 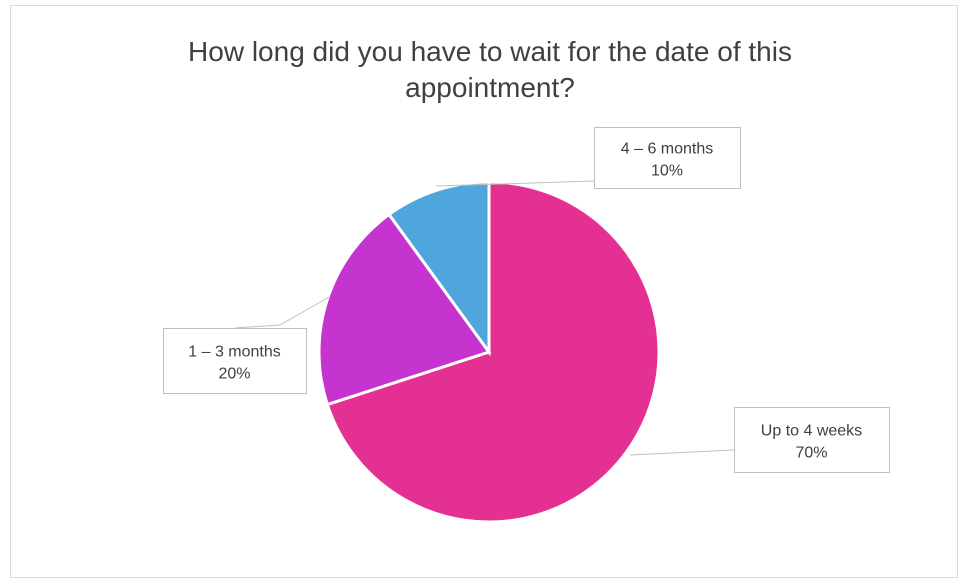 What do you see at coordinates (811, 453) in the screenshot?
I see `value-label: 70%` at bounding box center [811, 453].